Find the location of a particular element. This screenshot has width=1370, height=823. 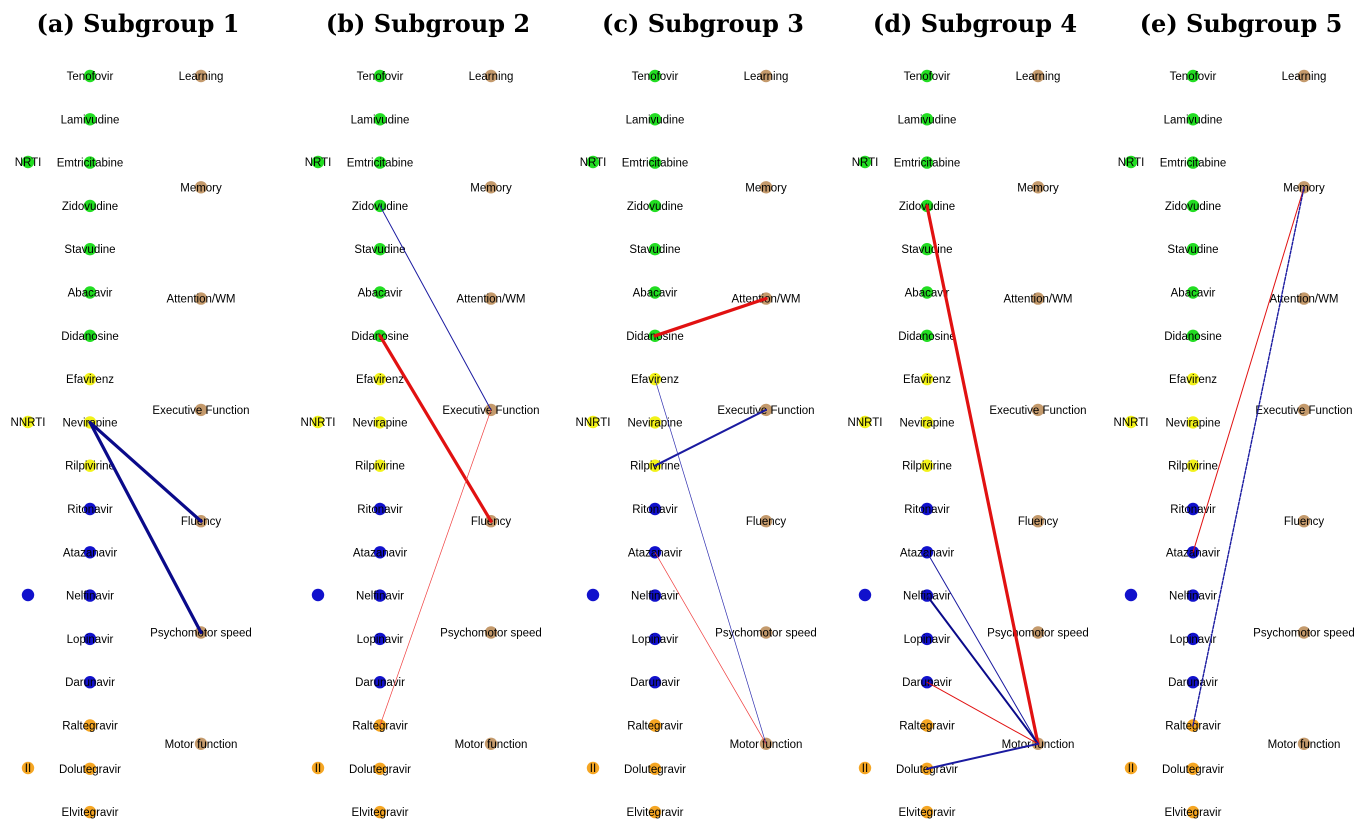

drug-node-ritonavir is located at coordinates (380, 509).